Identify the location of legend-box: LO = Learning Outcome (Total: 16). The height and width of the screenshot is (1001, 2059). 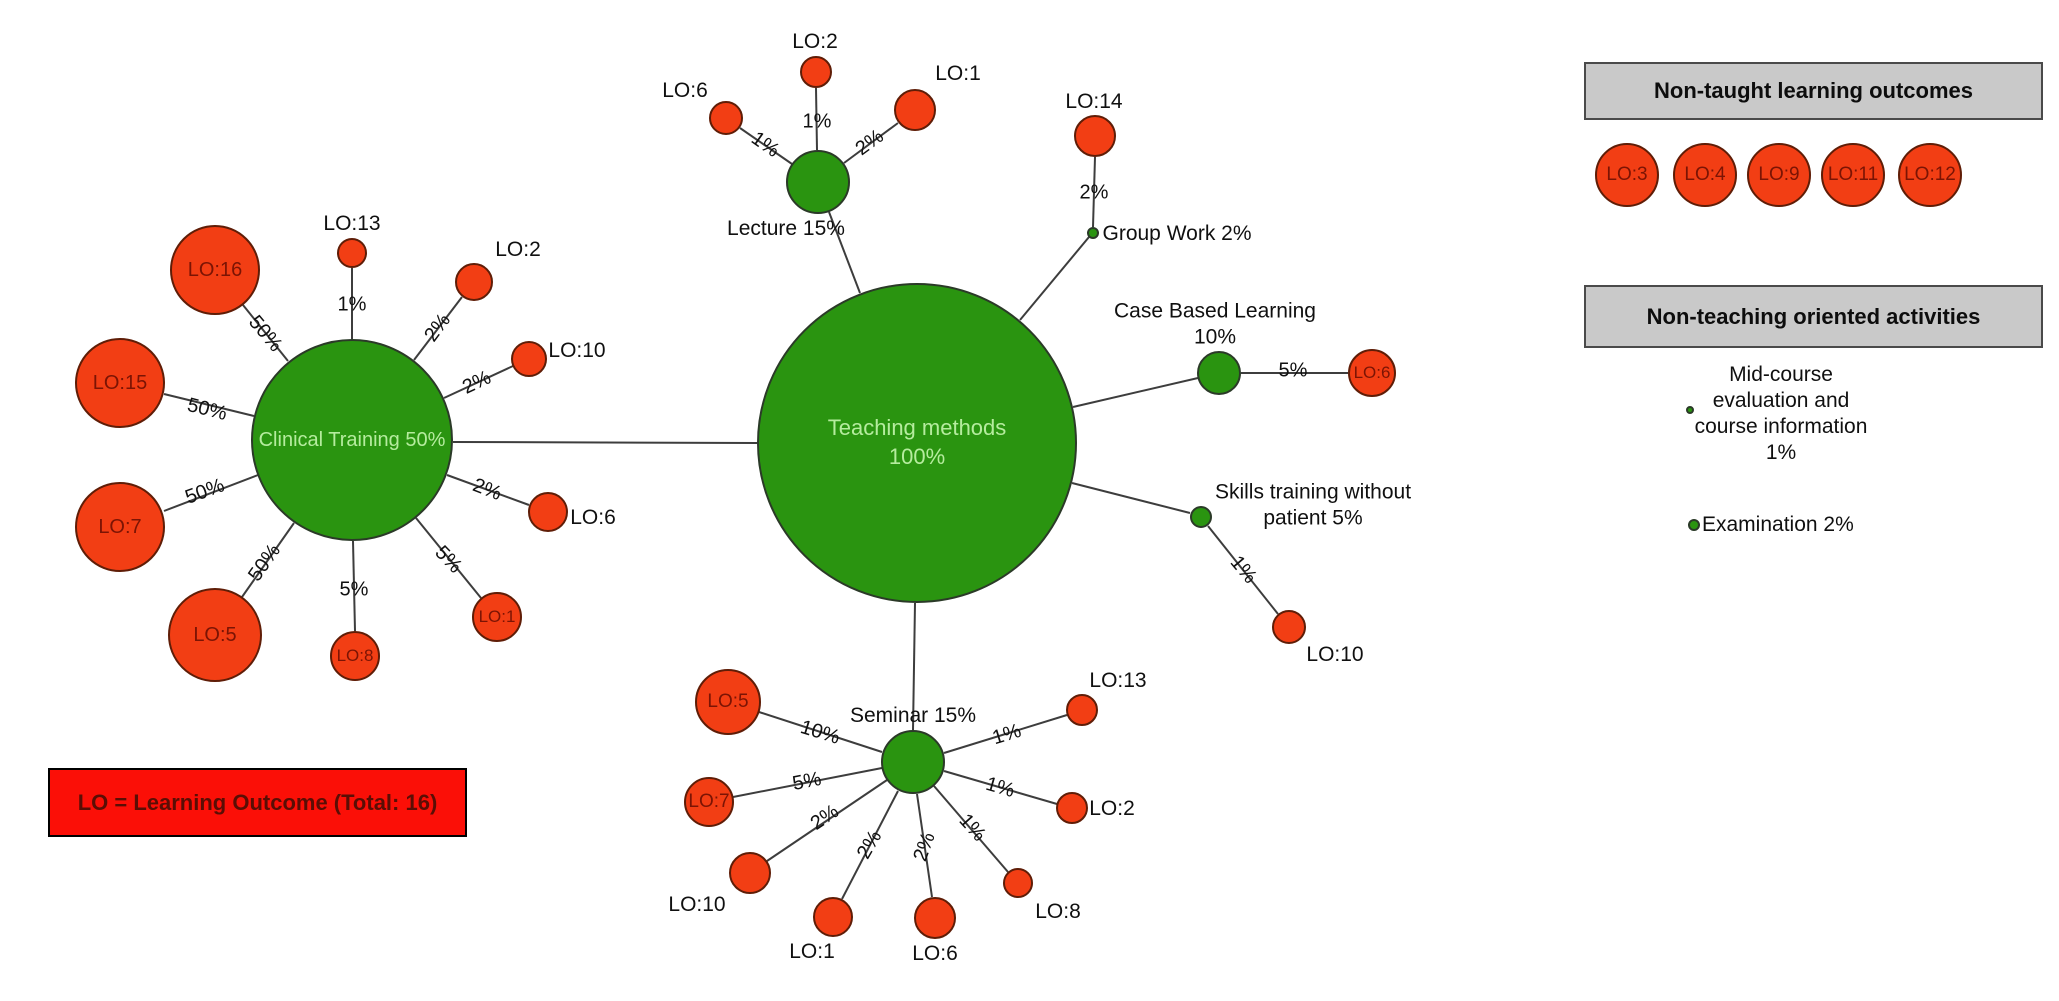
(257, 802).